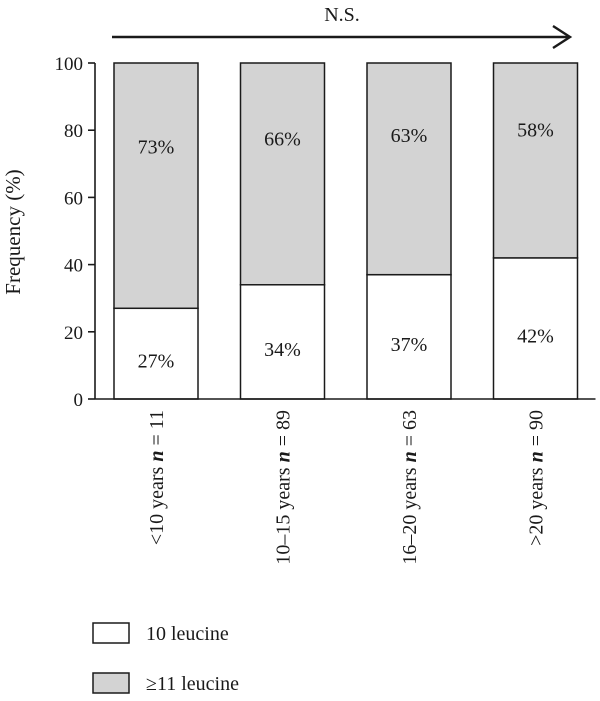 This screenshot has width=600, height=701. What do you see at coordinates (535, 336) in the screenshot?
I see `data-label-lower-4: 42%` at bounding box center [535, 336].